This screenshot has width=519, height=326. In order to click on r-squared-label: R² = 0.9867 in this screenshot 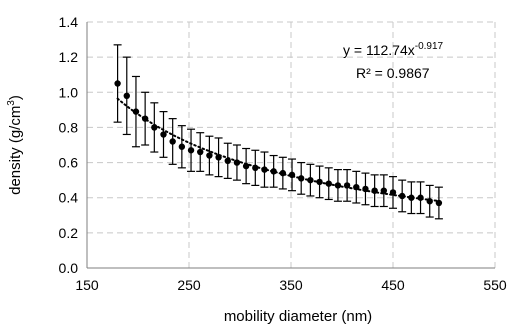, I will do `click(393, 73)`.